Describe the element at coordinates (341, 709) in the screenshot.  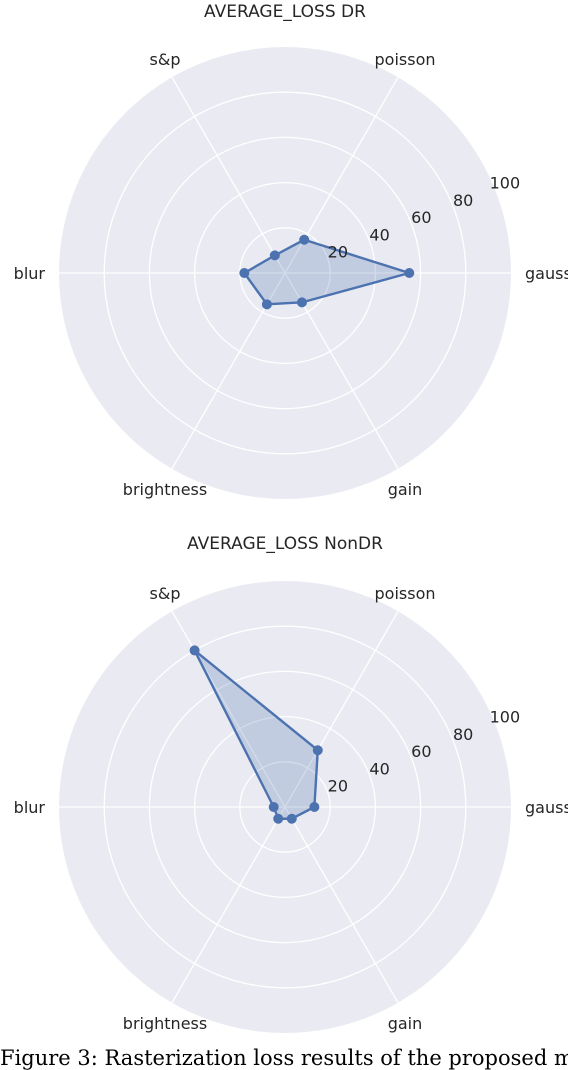
I see `spoke-poisson` at that location.